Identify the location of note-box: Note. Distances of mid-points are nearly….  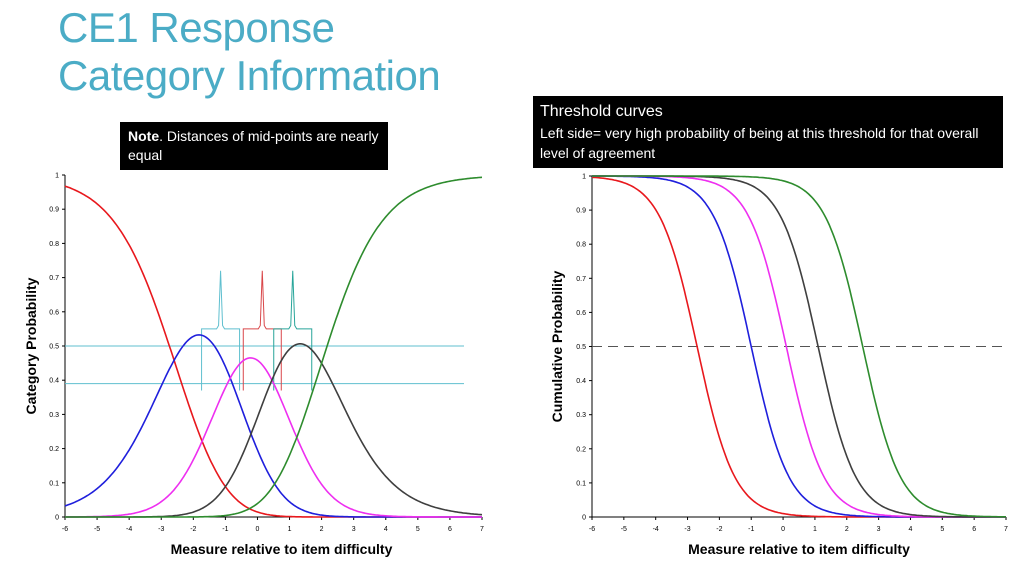
(254, 146).